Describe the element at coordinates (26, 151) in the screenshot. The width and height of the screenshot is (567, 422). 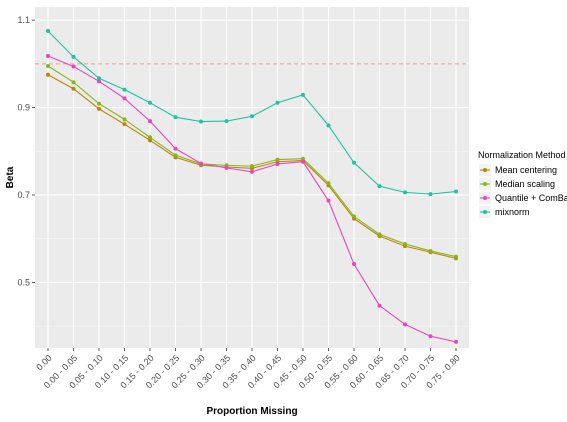
I see `y-axis: 0.5 0.7 0.9 1.1` at that location.